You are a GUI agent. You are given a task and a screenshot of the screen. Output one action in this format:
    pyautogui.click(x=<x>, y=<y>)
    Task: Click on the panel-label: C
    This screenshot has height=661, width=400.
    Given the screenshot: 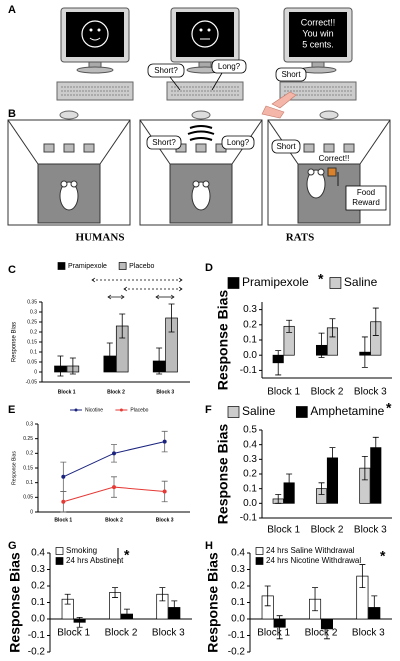 What is the action you would take?
    pyautogui.click(x=12, y=270)
    